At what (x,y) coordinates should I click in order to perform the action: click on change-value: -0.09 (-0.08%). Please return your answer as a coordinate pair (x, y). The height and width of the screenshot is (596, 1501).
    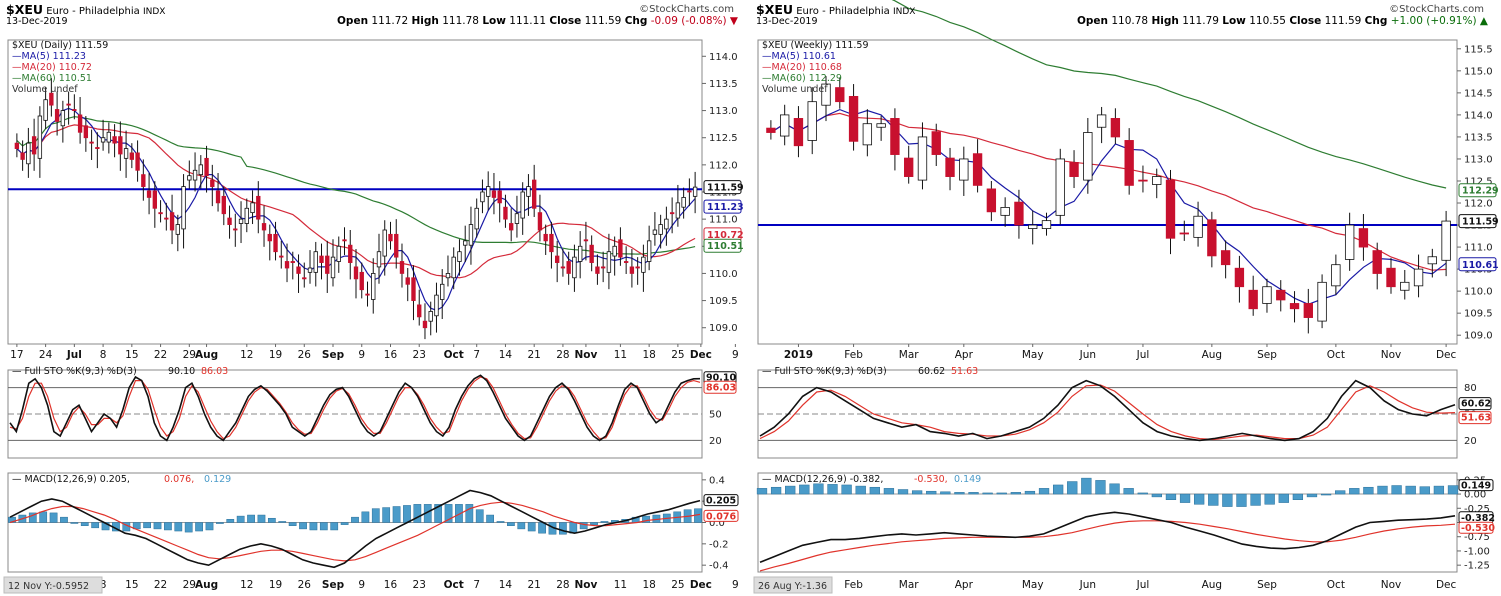
    Looking at the image, I should click on (688, 21).